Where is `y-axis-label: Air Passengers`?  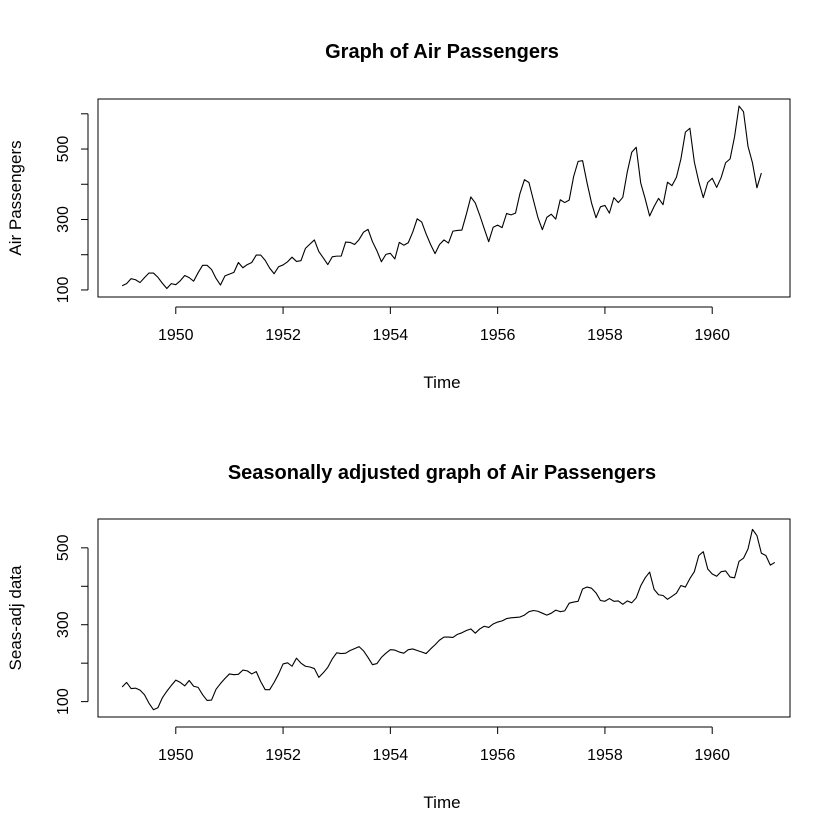
y-axis-label: Air Passengers is located at coordinates (15, 197).